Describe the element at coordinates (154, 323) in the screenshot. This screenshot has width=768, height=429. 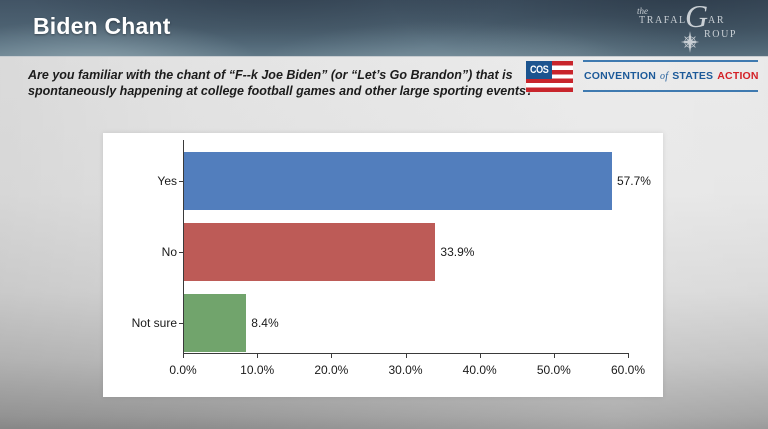
I see `category-label: Not sure` at that location.